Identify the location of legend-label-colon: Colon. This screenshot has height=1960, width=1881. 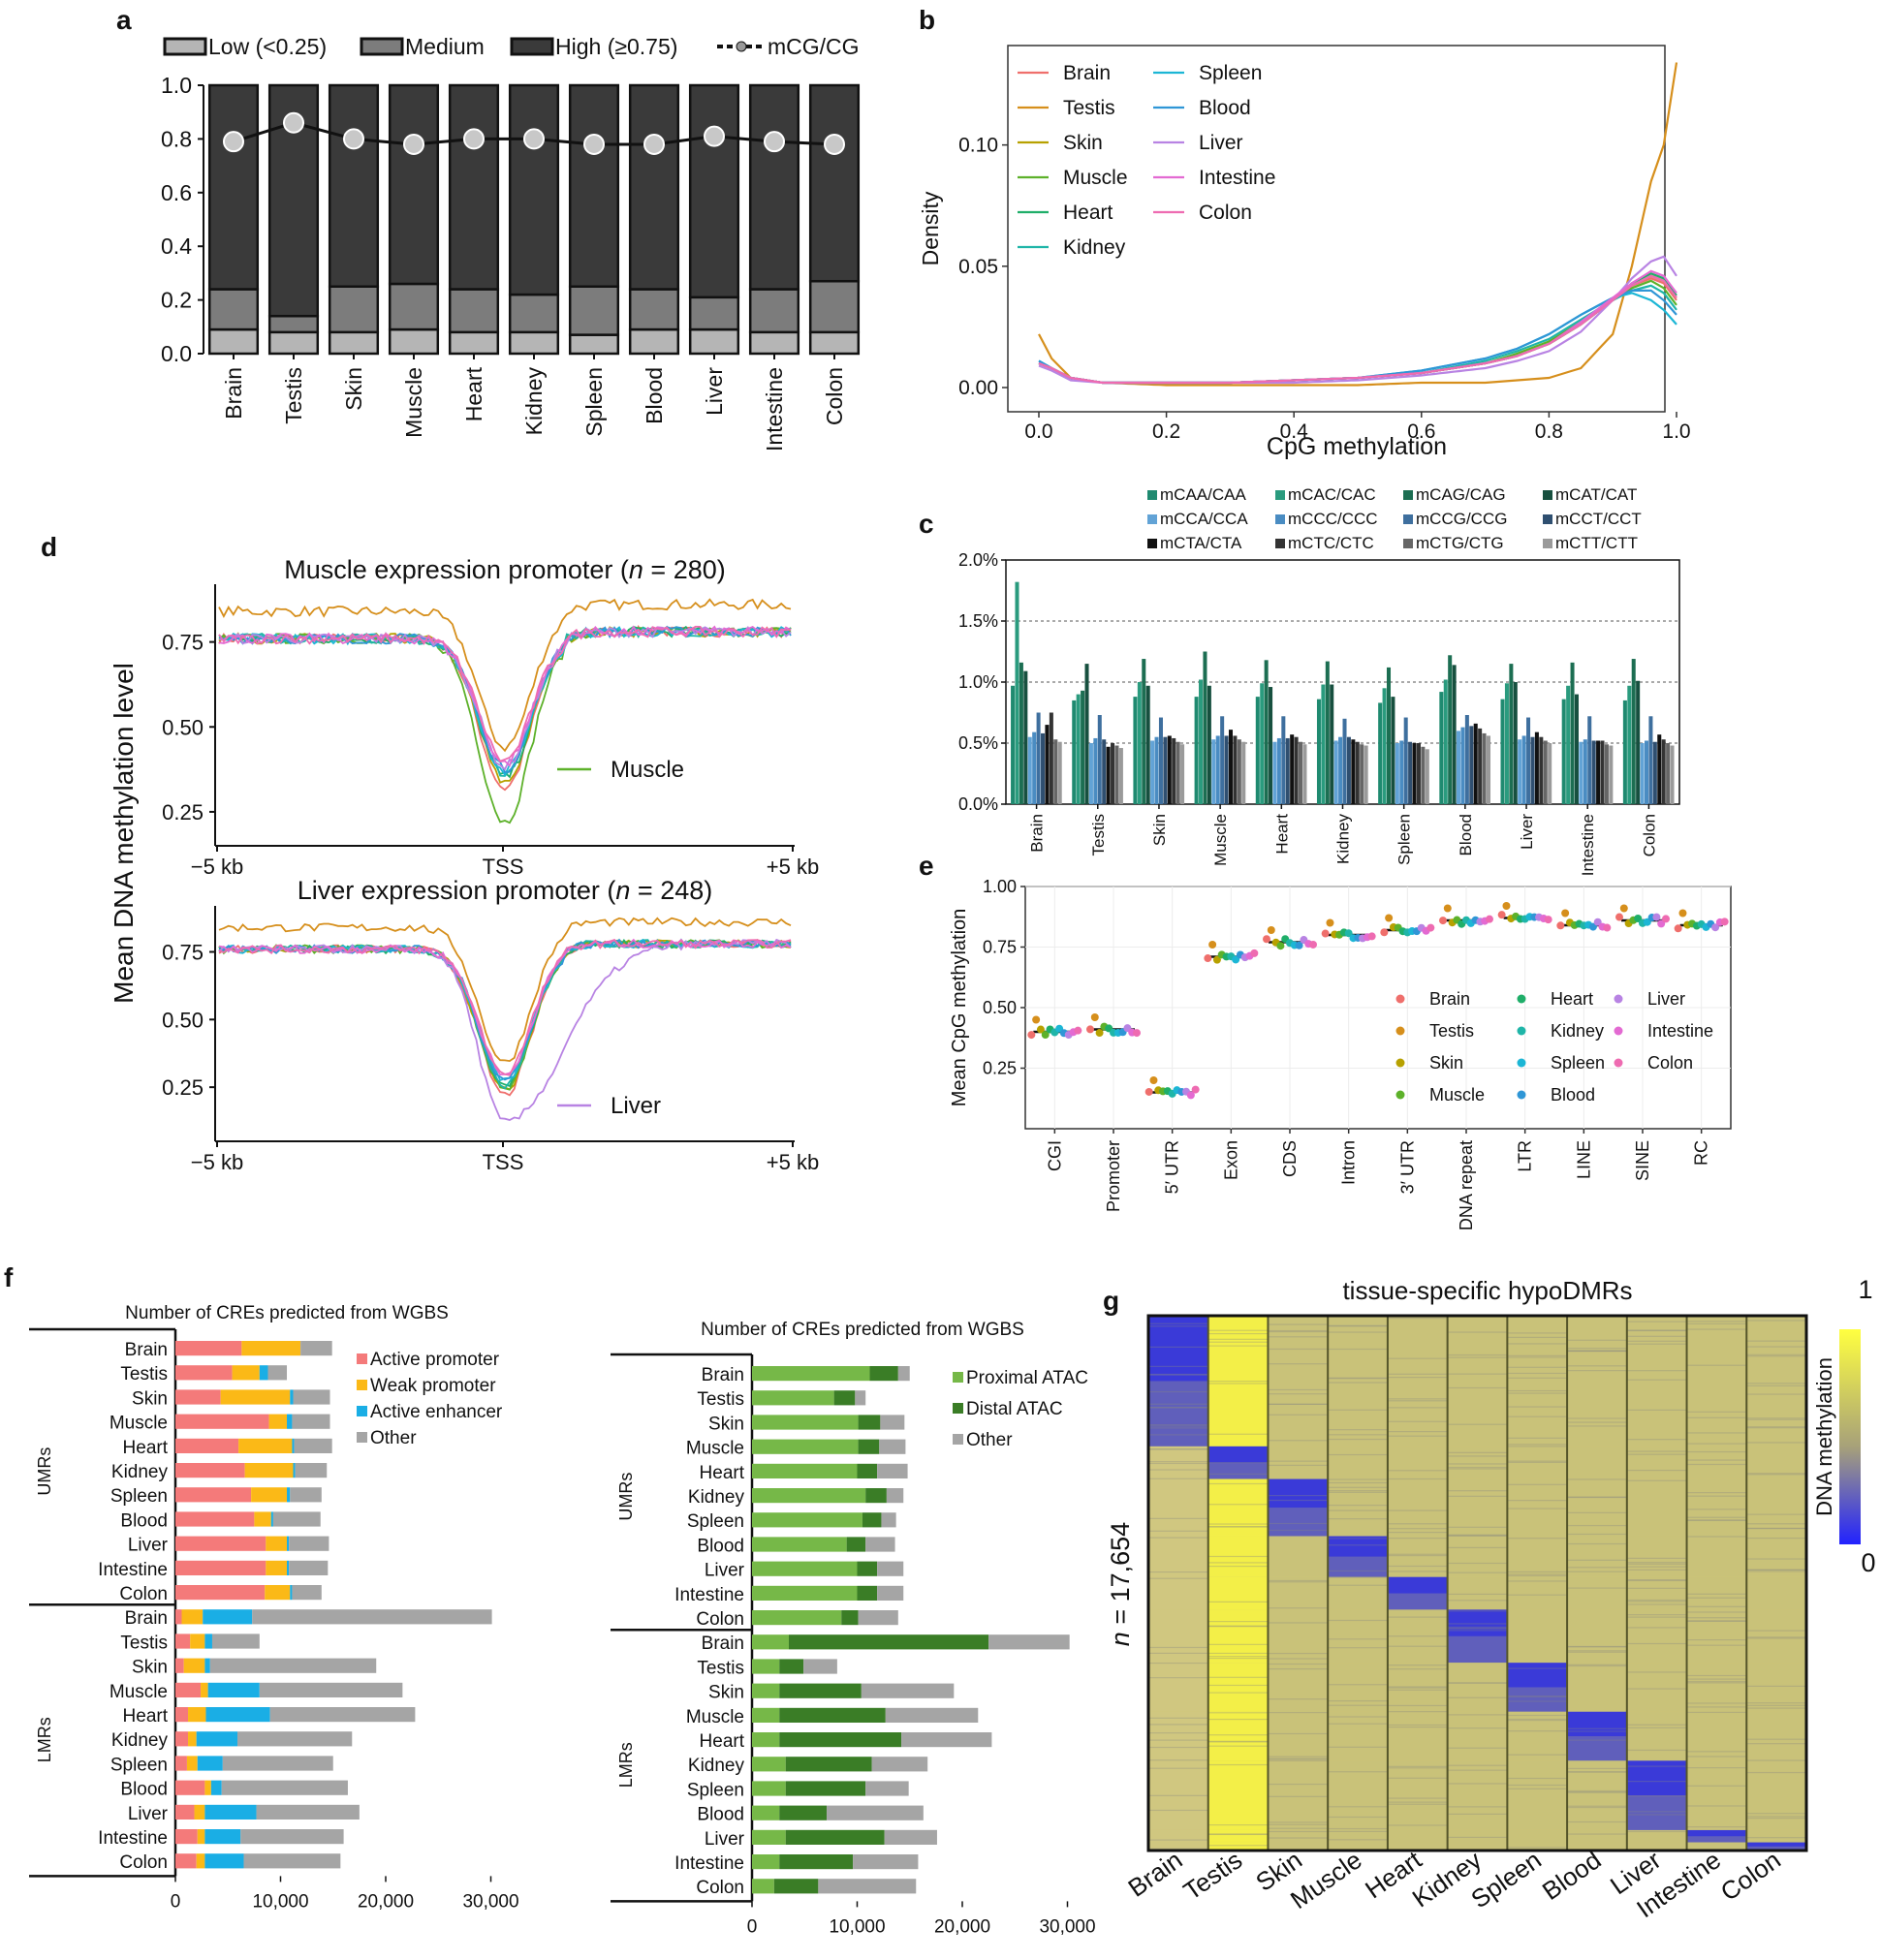
(1670, 1063).